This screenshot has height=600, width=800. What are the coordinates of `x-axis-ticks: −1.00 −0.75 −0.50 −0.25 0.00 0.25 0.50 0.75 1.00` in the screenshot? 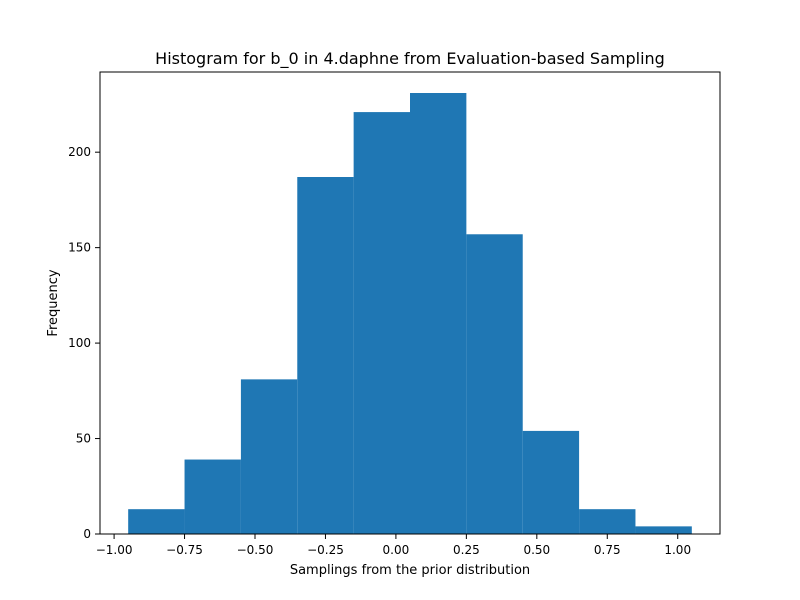 It's located at (393, 545).